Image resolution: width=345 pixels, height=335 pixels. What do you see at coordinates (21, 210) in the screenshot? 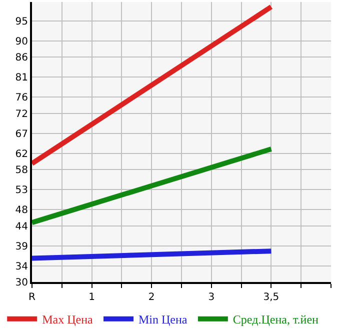
I see `y-tick-label: 48` at bounding box center [21, 210].